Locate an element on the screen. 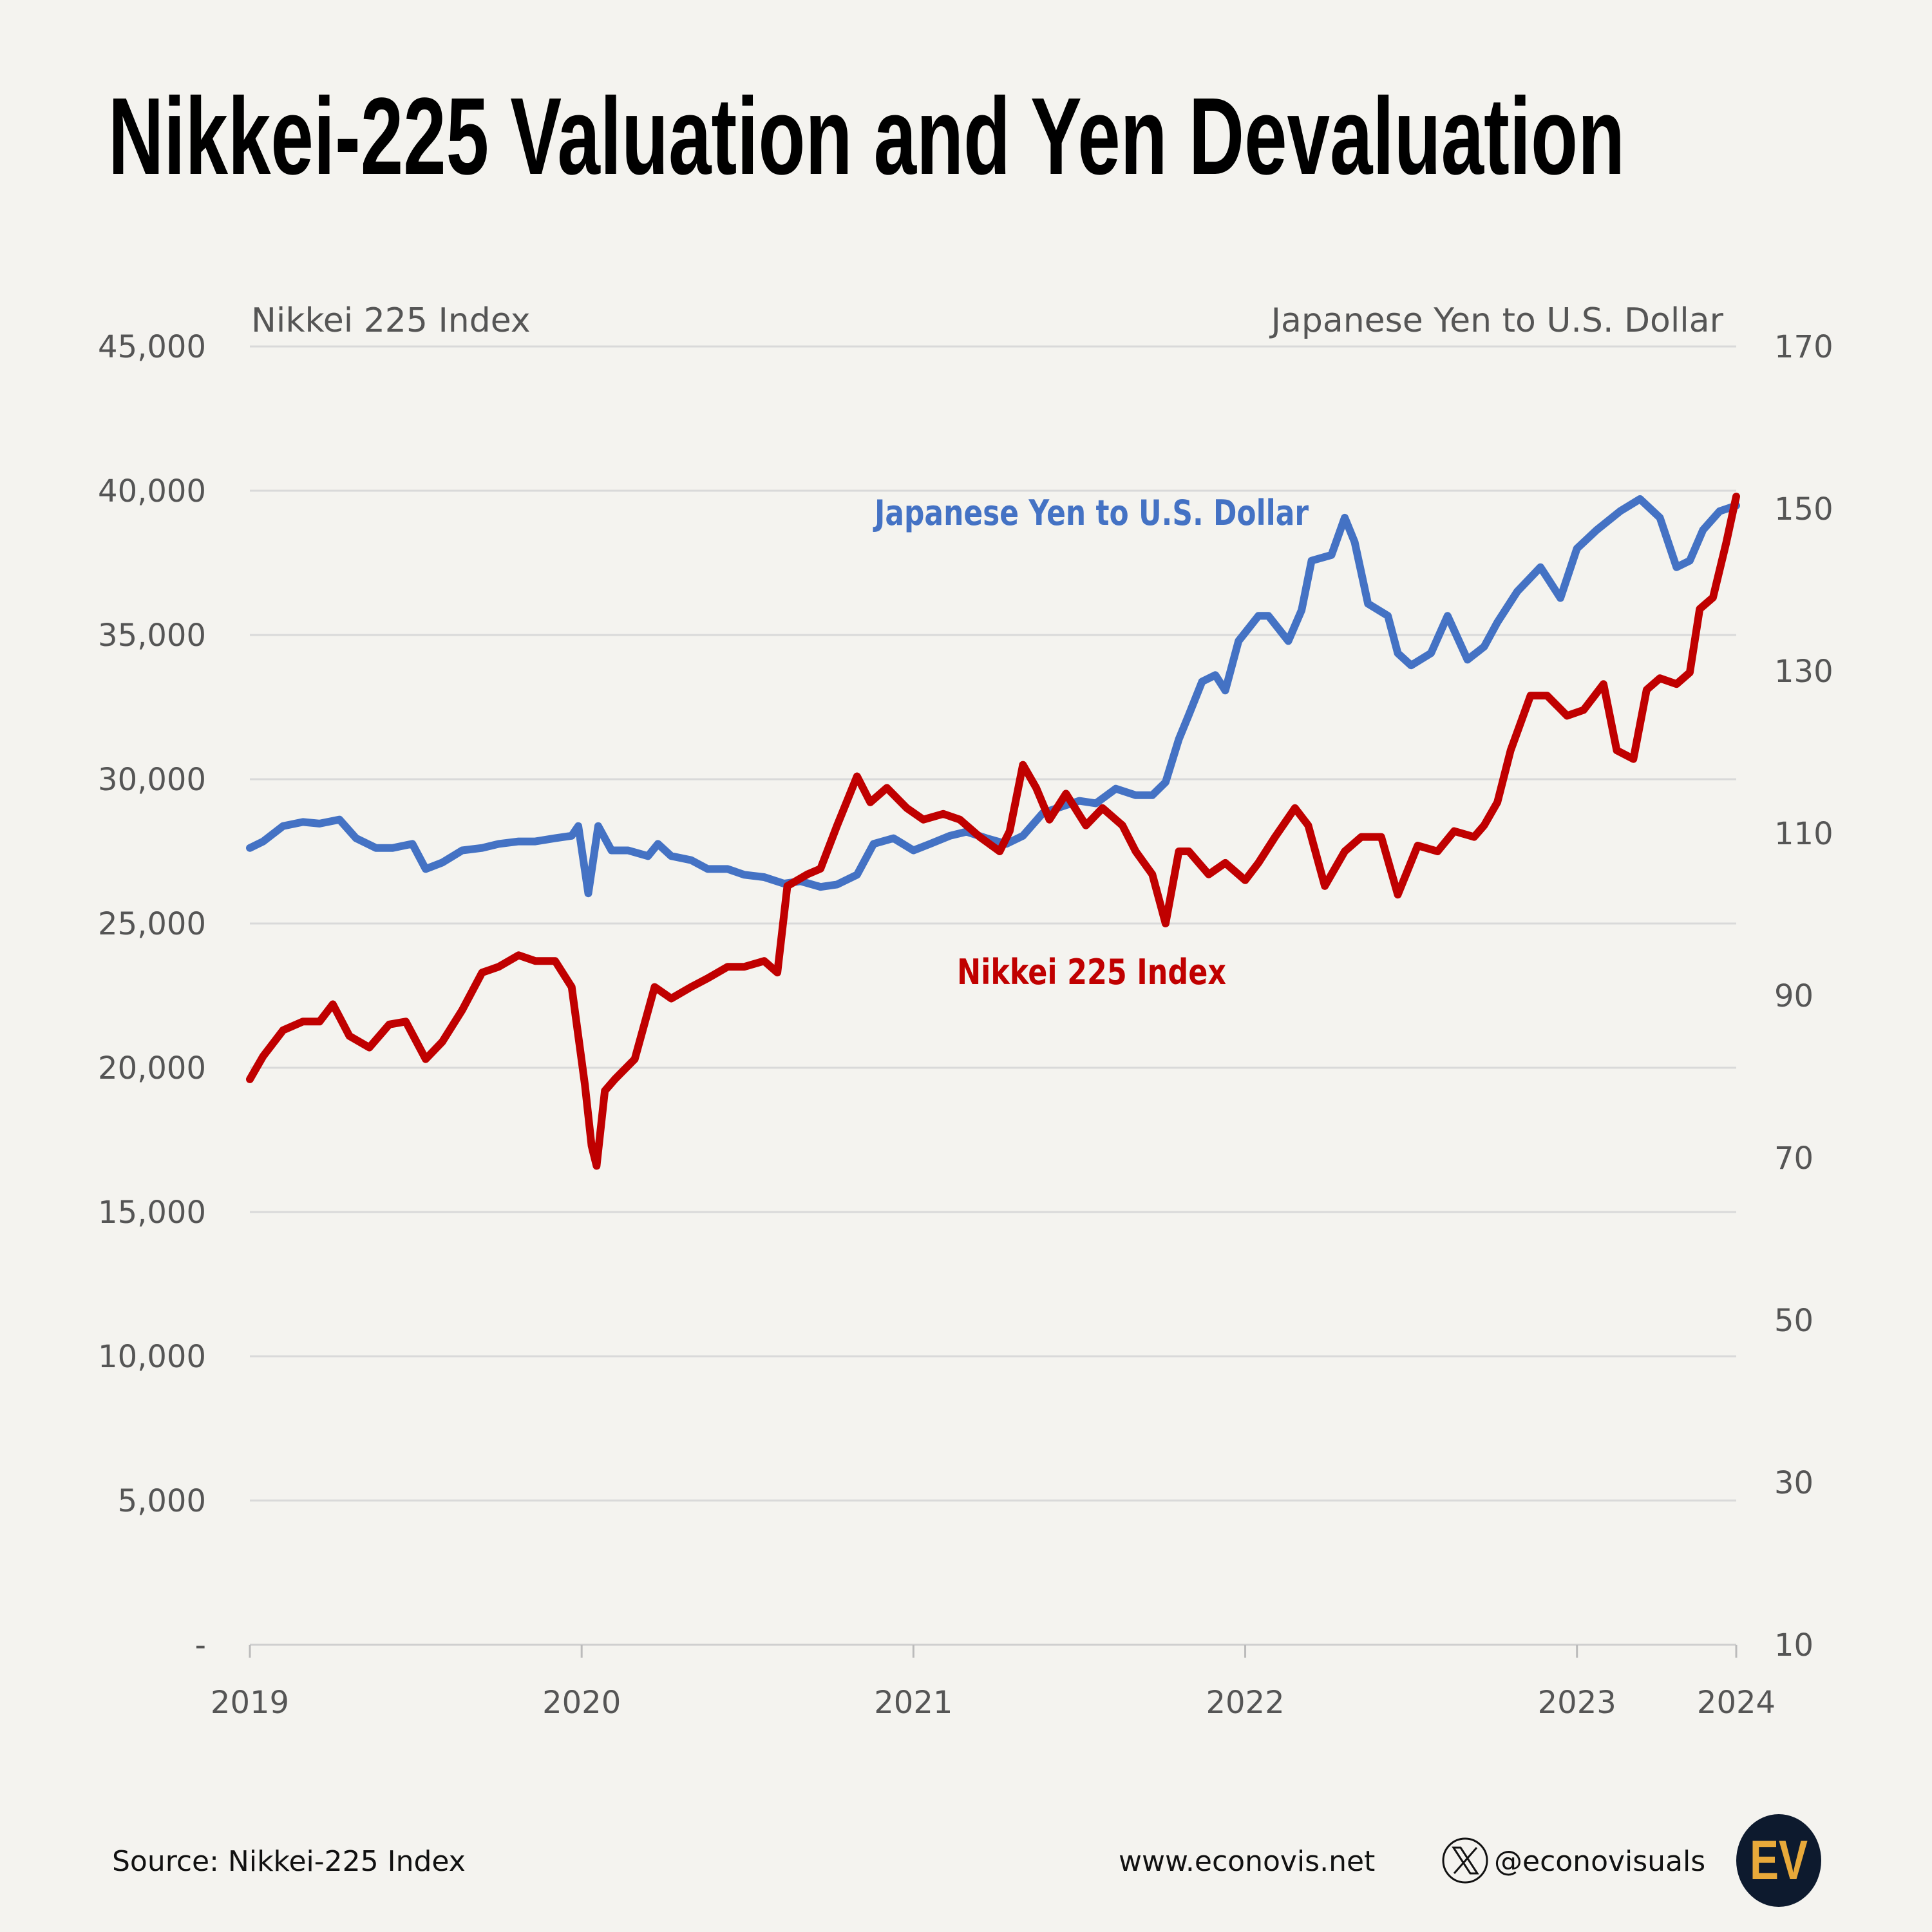 This screenshot has width=1932, height=1932. left-tick-label: 5,000 is located at coordinates (162, 1501).